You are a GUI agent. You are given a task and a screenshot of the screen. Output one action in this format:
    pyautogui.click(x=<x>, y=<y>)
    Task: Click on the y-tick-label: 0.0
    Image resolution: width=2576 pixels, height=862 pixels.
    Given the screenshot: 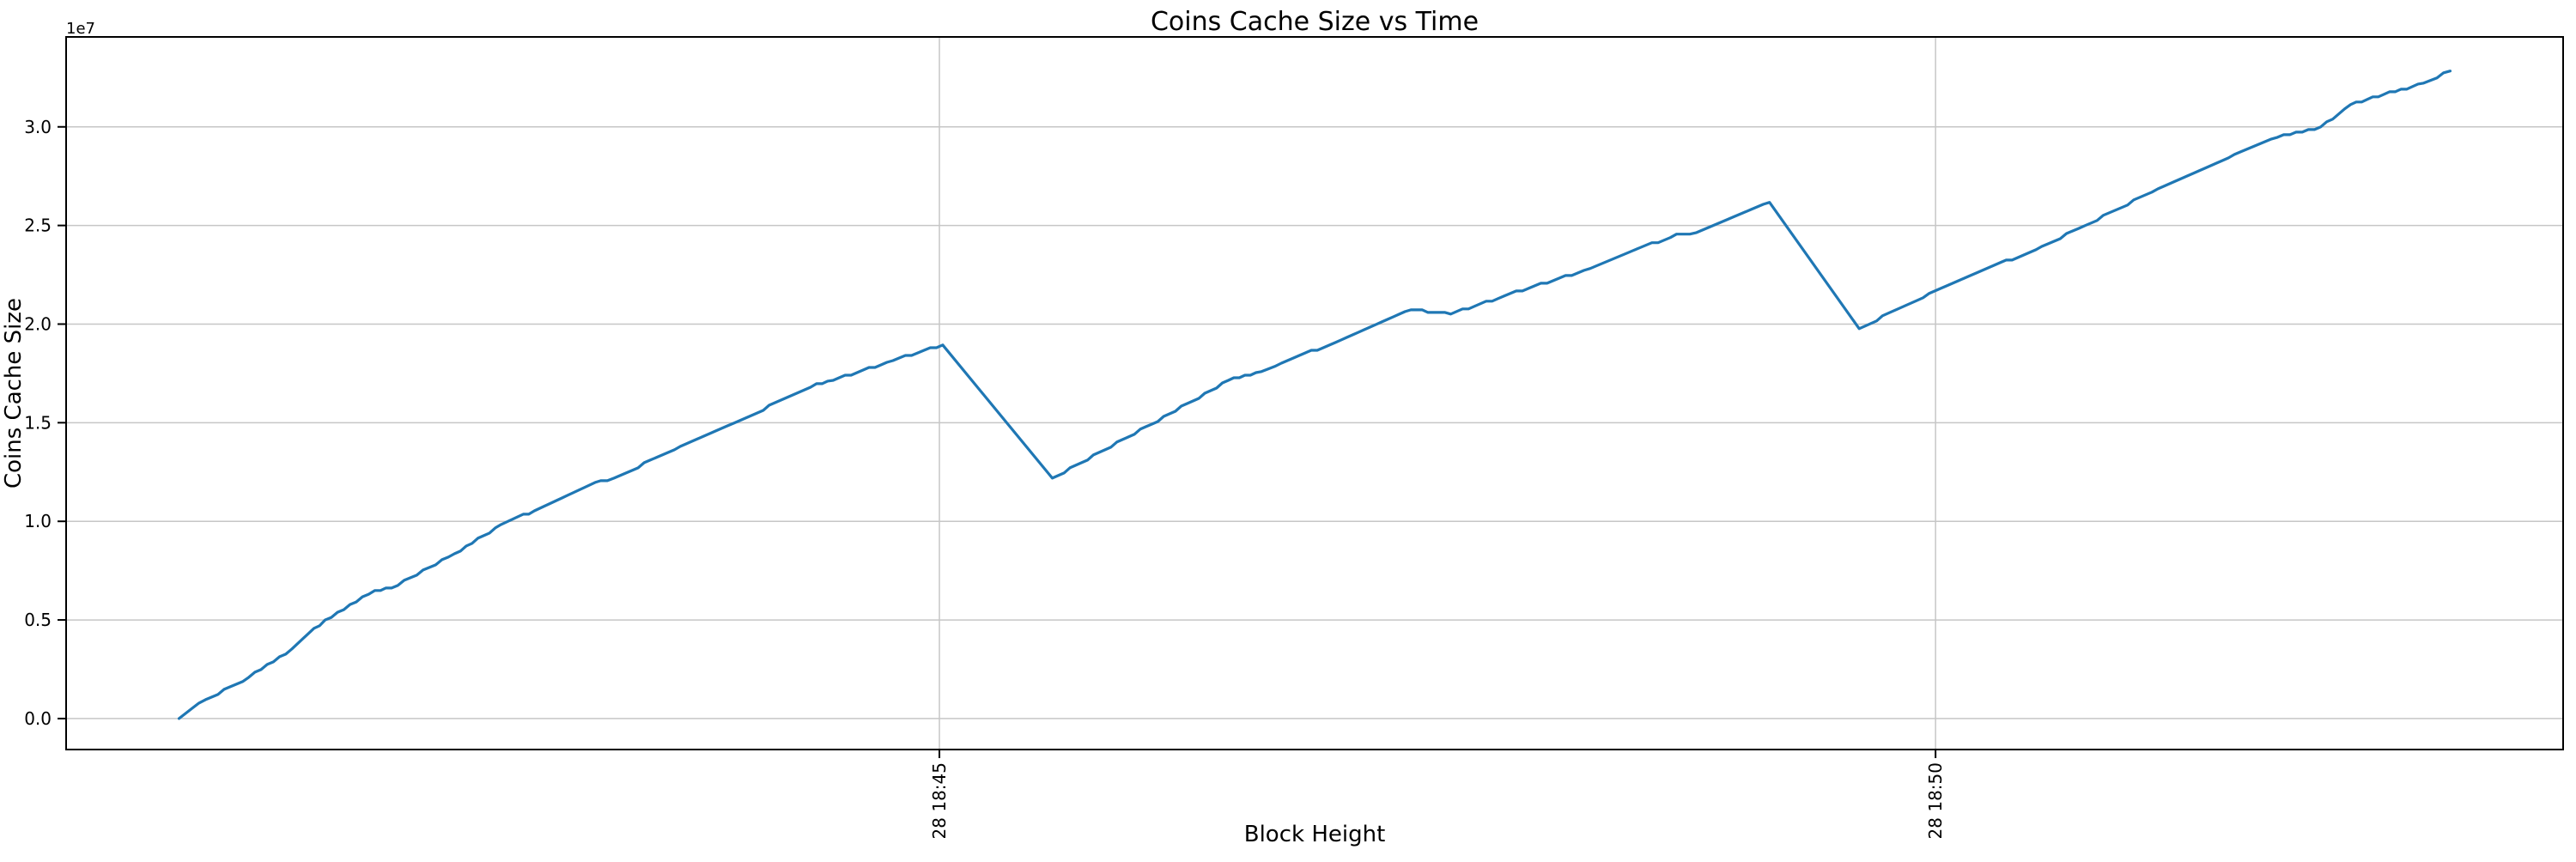 What is the action you would take?
    pyautogui.click(x=38, y=718)
    